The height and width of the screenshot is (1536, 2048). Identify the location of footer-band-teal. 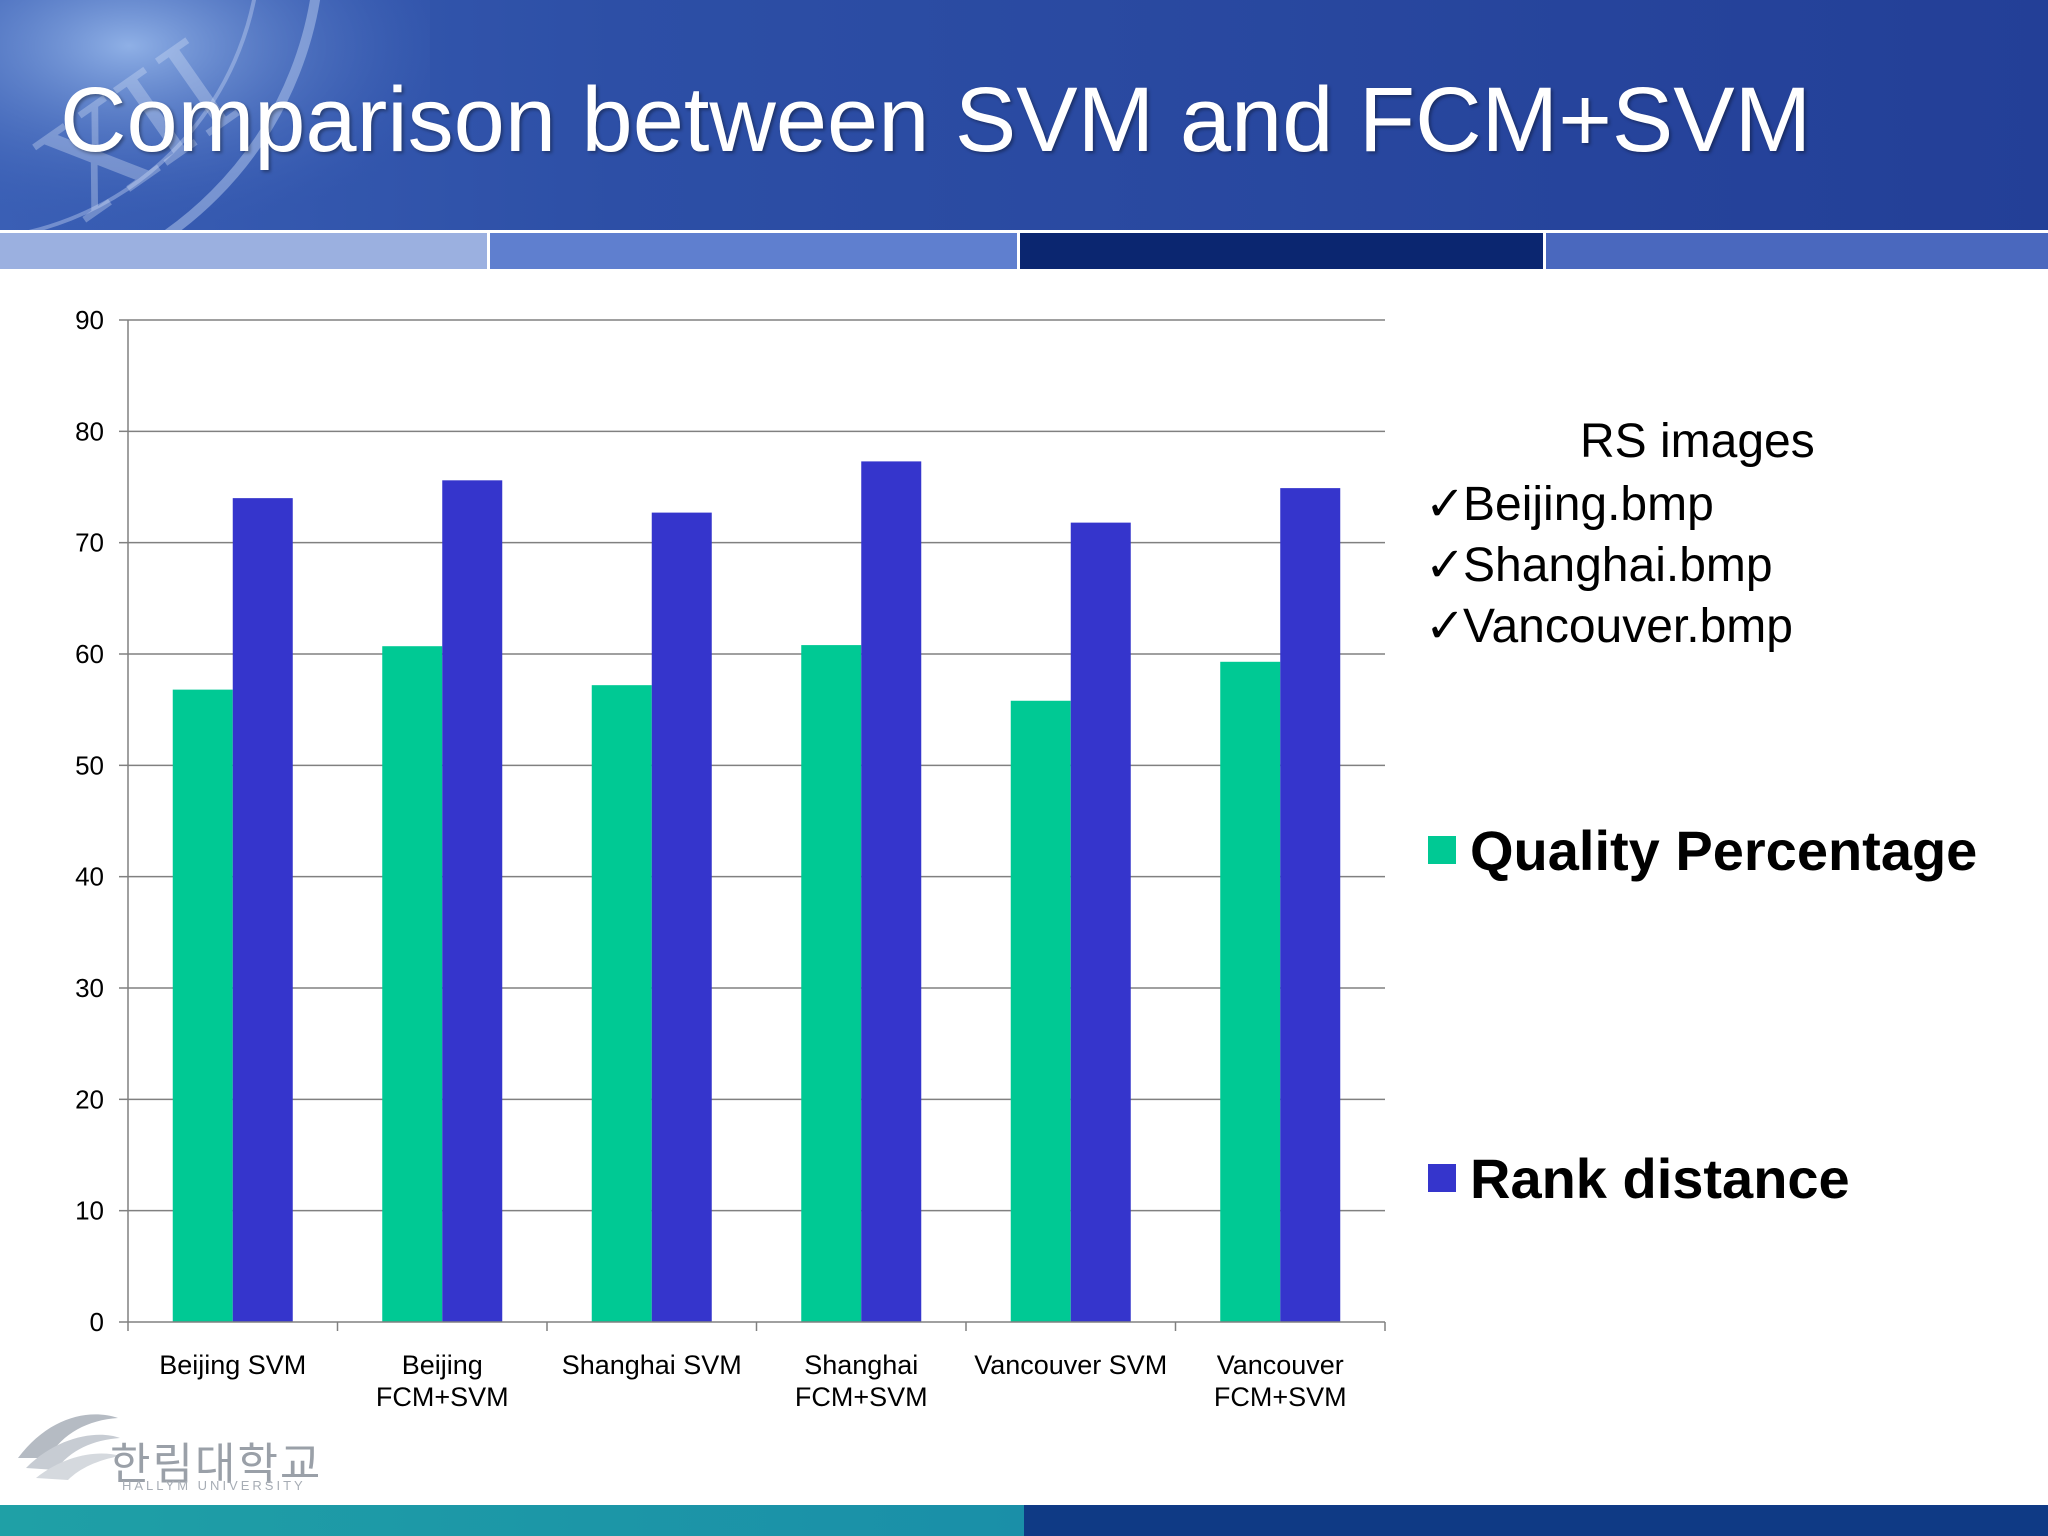
(512, 1520).